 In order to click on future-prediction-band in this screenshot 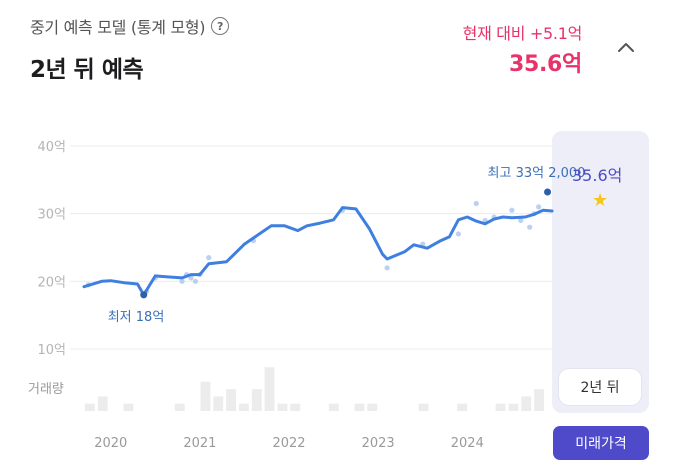, I will do `click(600, 272)`.